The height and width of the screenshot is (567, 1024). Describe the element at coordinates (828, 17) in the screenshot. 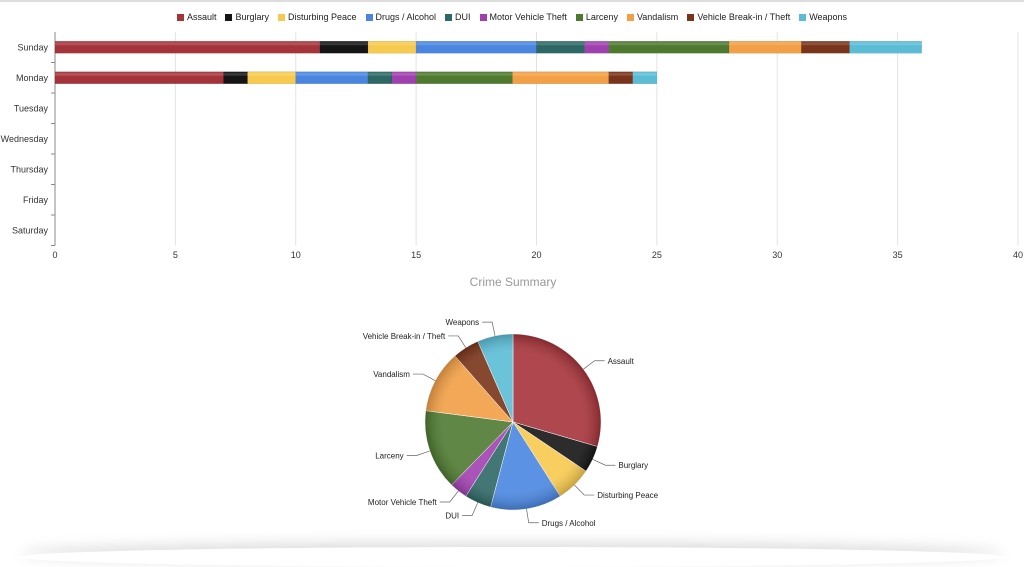

I see `legend-label: Weapons` at that location.